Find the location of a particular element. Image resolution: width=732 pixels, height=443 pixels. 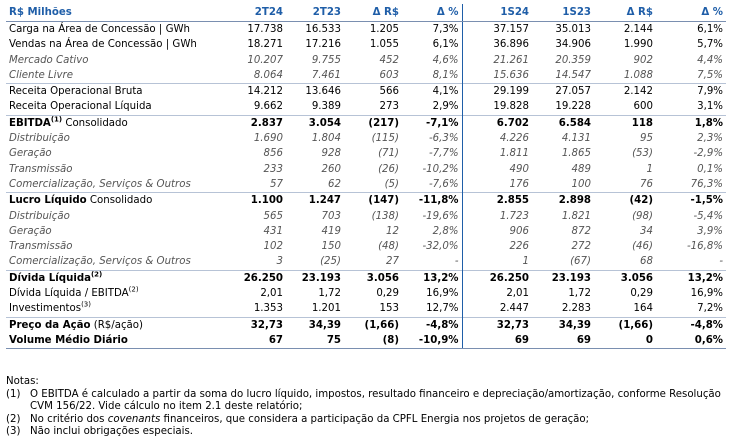

value-cell: 8.064 is located at coordinates (268, 75).